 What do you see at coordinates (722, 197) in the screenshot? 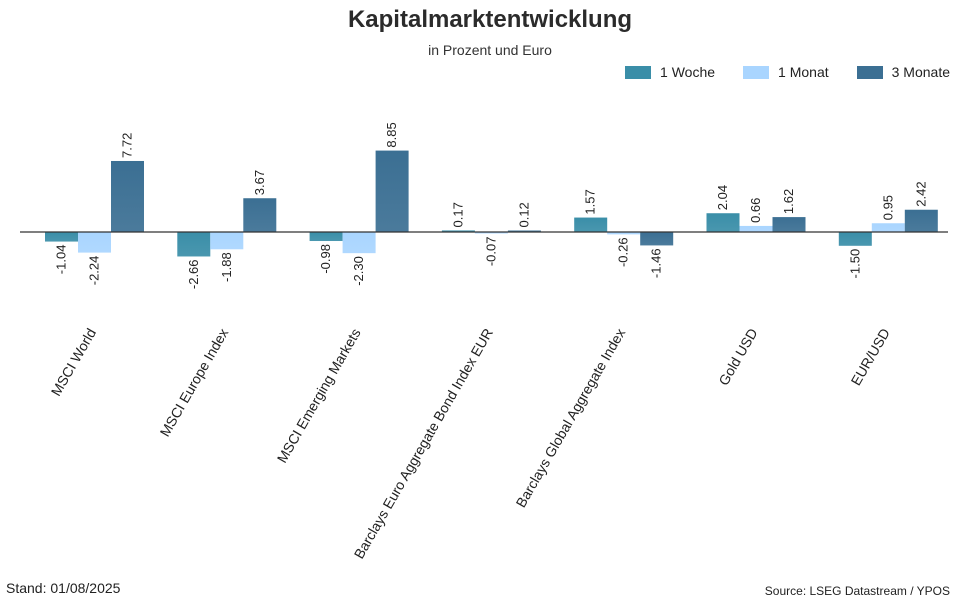
I see `value-label: 2.04` at bounding box center [722, 197].